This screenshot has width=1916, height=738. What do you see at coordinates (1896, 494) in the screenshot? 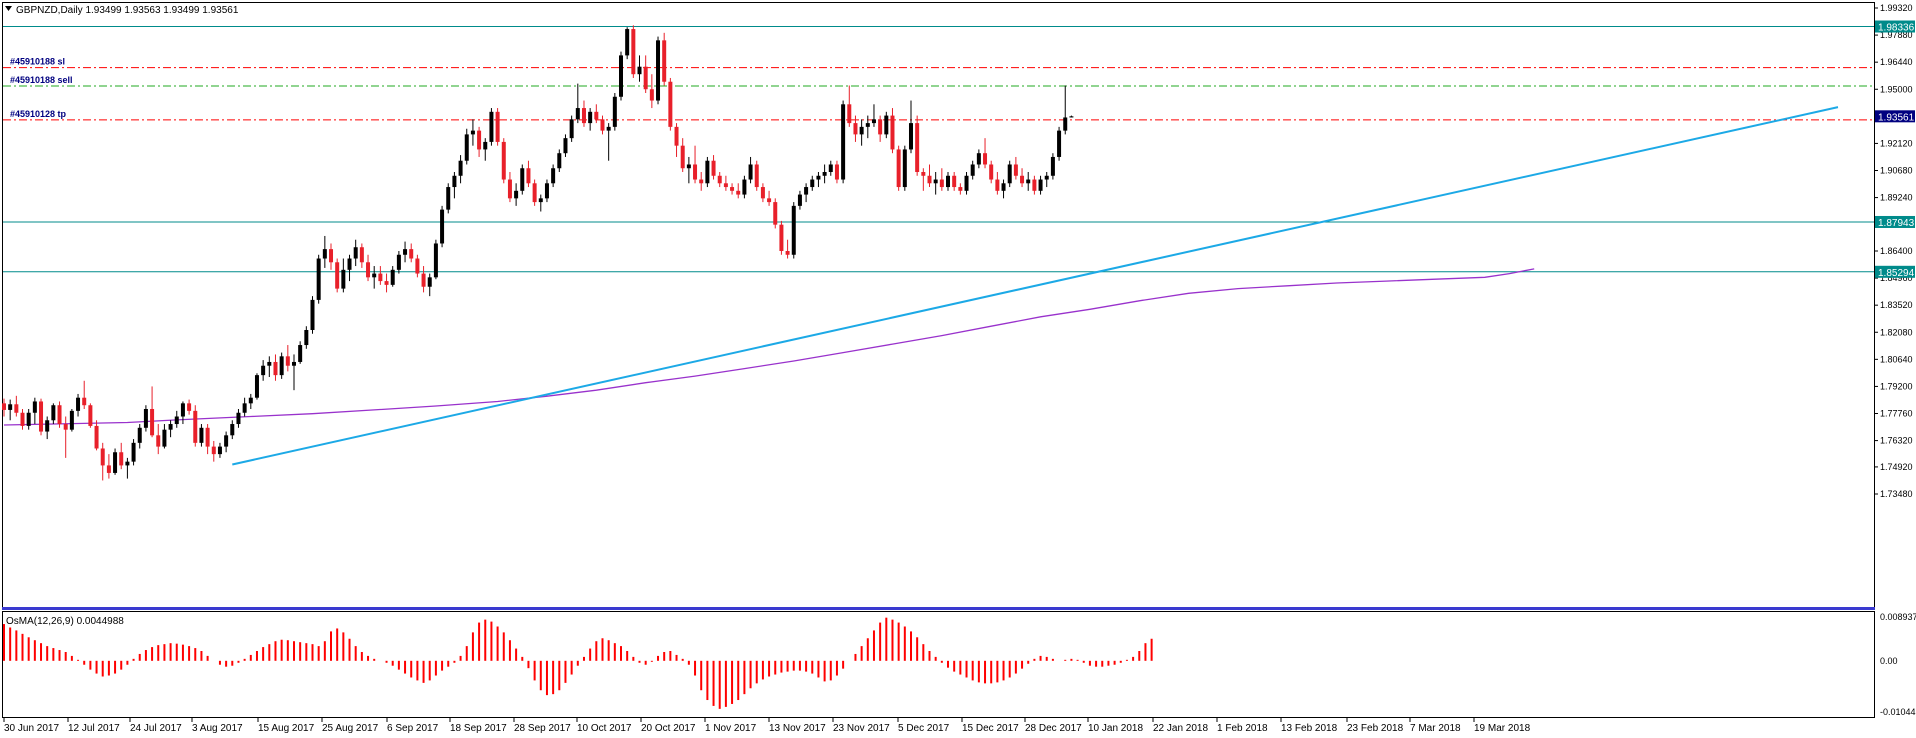
I see `y-tick-label: 1.73480` at bounding box center [1896, 494].